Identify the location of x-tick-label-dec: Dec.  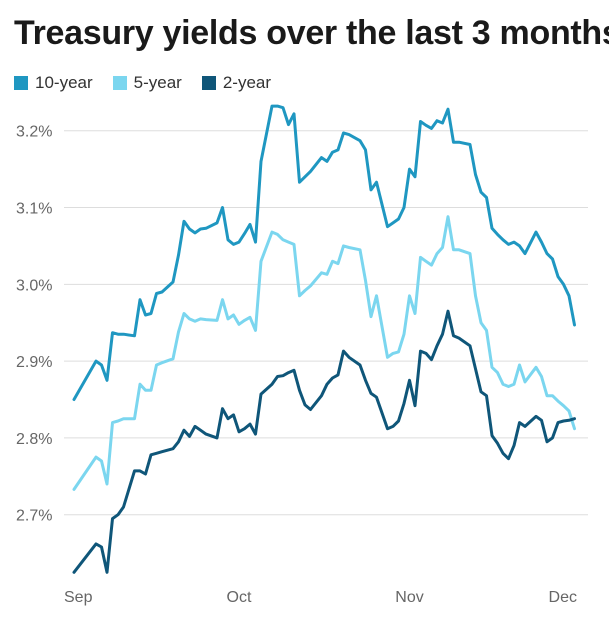
(563, 597).